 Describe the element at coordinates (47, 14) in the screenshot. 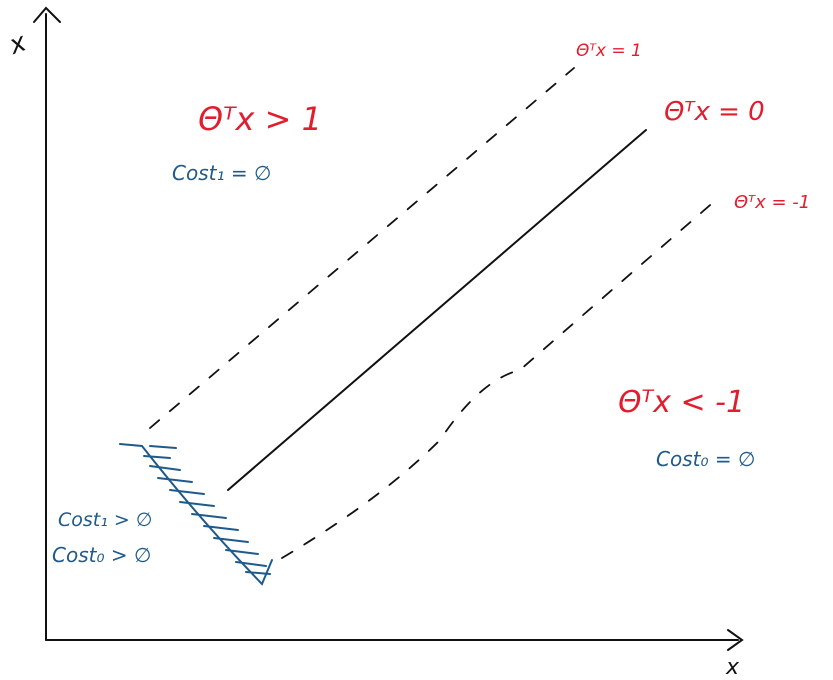

I see `y-axis-arrow` at that location.